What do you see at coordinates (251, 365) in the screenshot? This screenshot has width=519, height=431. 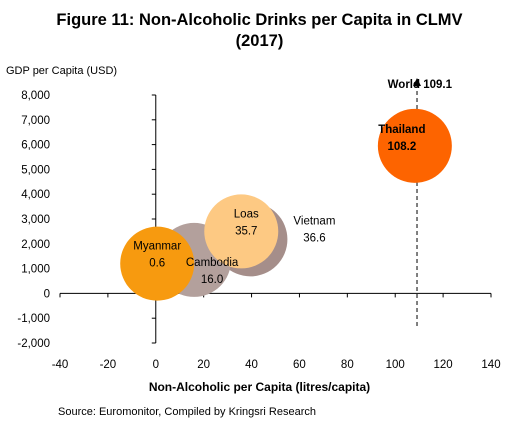 I see `x-tick-label: 40` at bounding box center [251, 365].